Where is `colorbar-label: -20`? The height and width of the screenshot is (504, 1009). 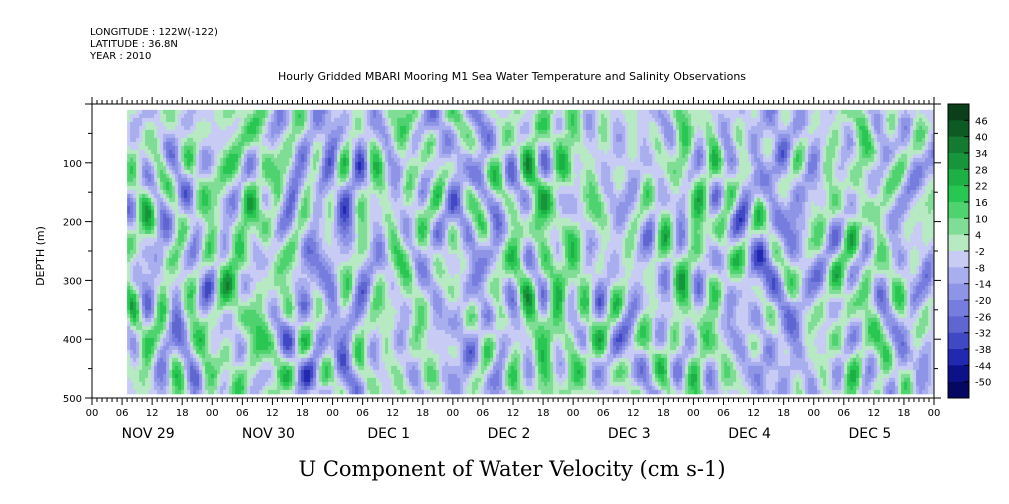
colorbar-label: -20 is located at coordinates (983, 301).